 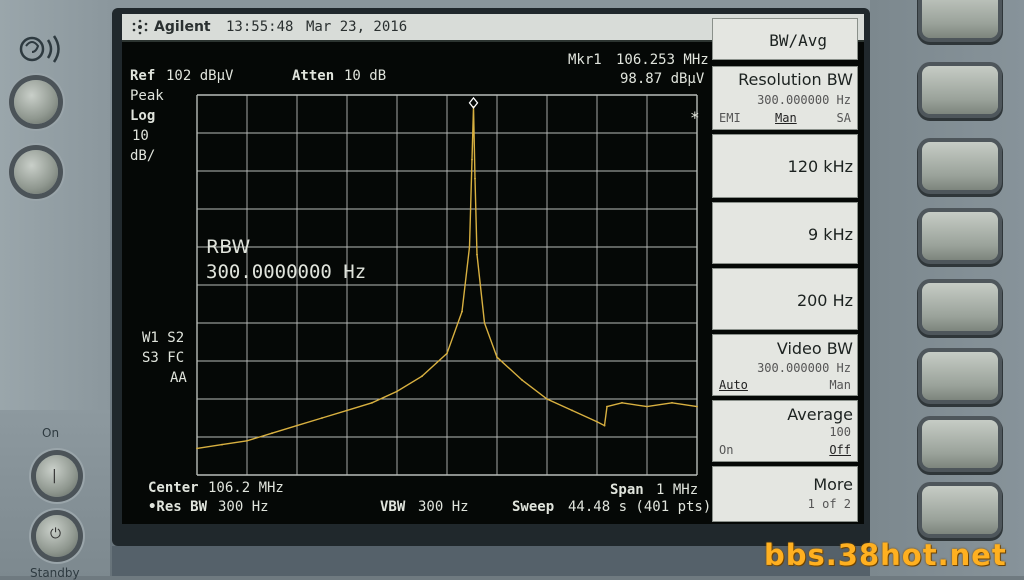 I want to click on res-bw-value: 300 Hz, so click(x=243, y=507).